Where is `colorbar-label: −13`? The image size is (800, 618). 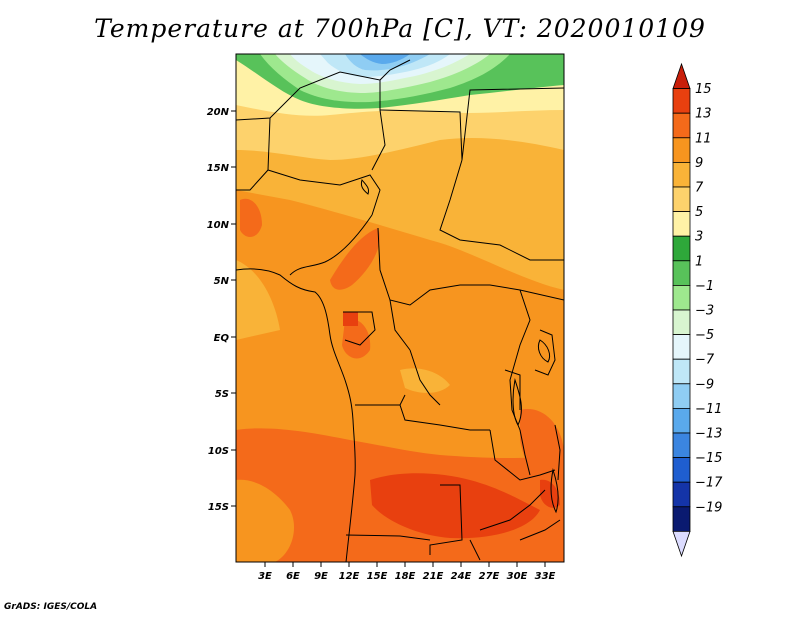 colorbar-label: −13 is located at coordinates (708, 434).